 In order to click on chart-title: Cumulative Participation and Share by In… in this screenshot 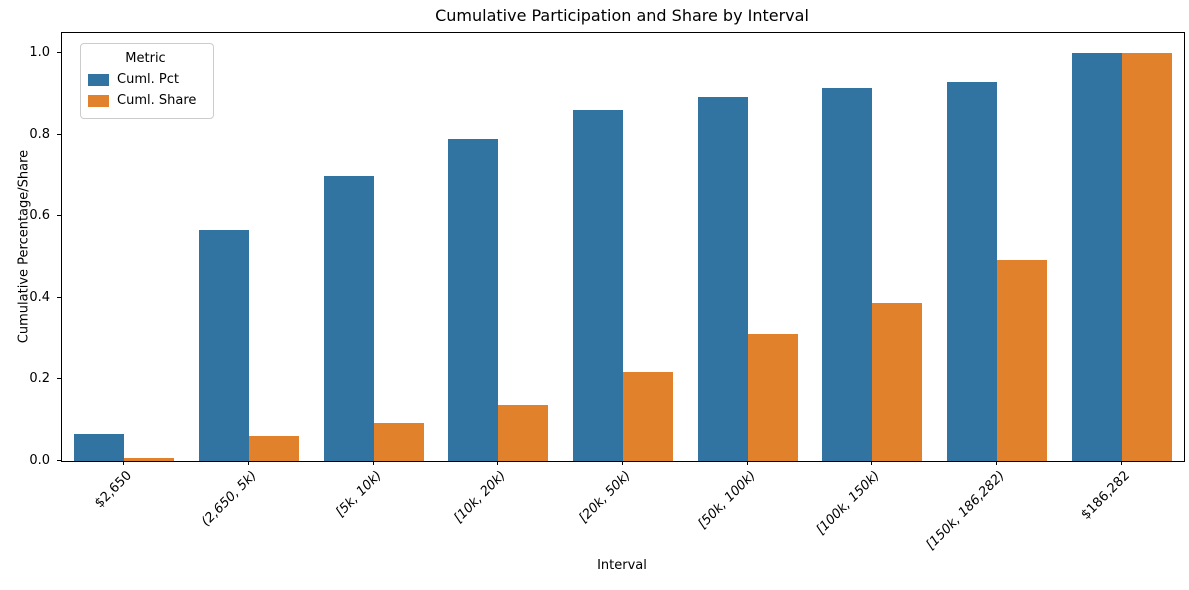, I will do `click(622, 15)`.